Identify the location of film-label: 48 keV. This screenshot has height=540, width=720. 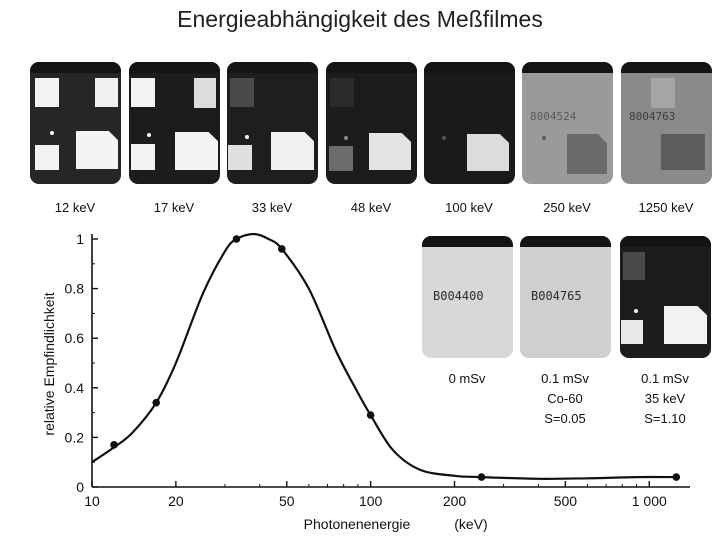
(371, 207).